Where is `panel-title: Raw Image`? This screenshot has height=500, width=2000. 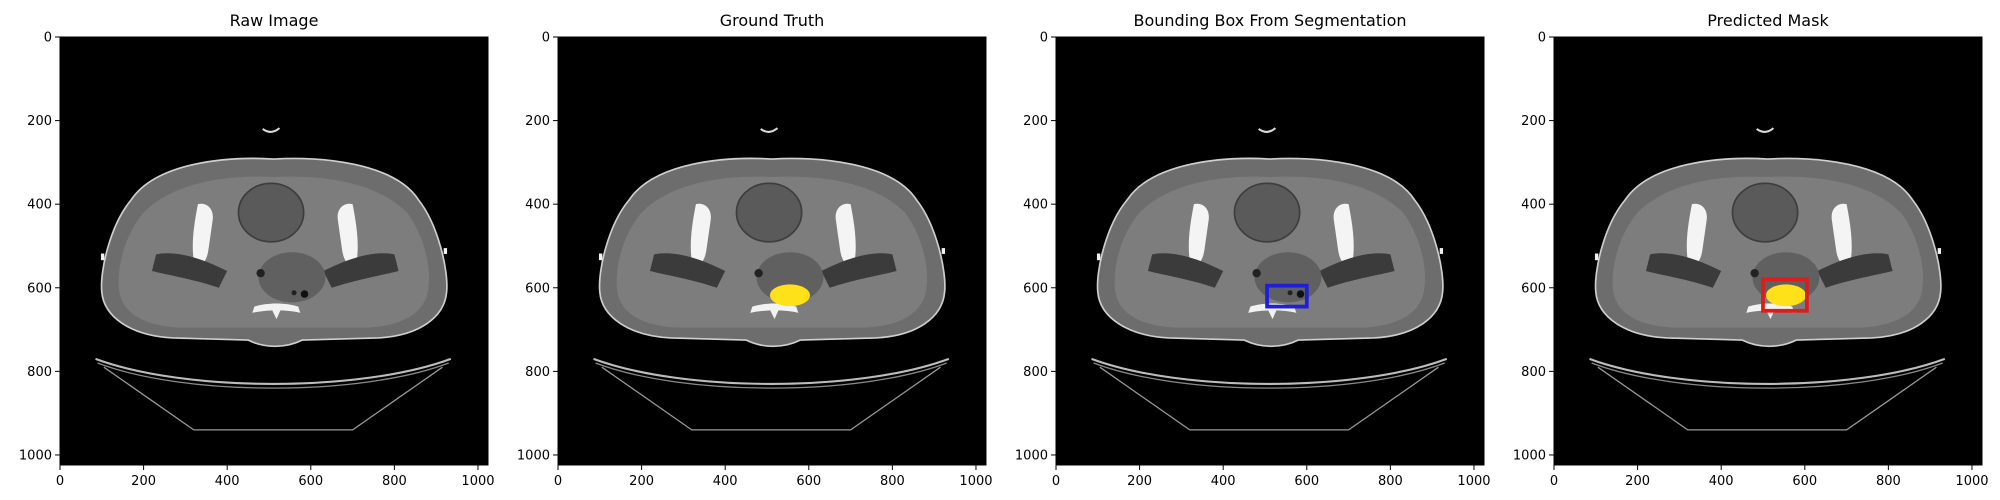 panel-title: Raw Image is located at coordinates (274, 20).